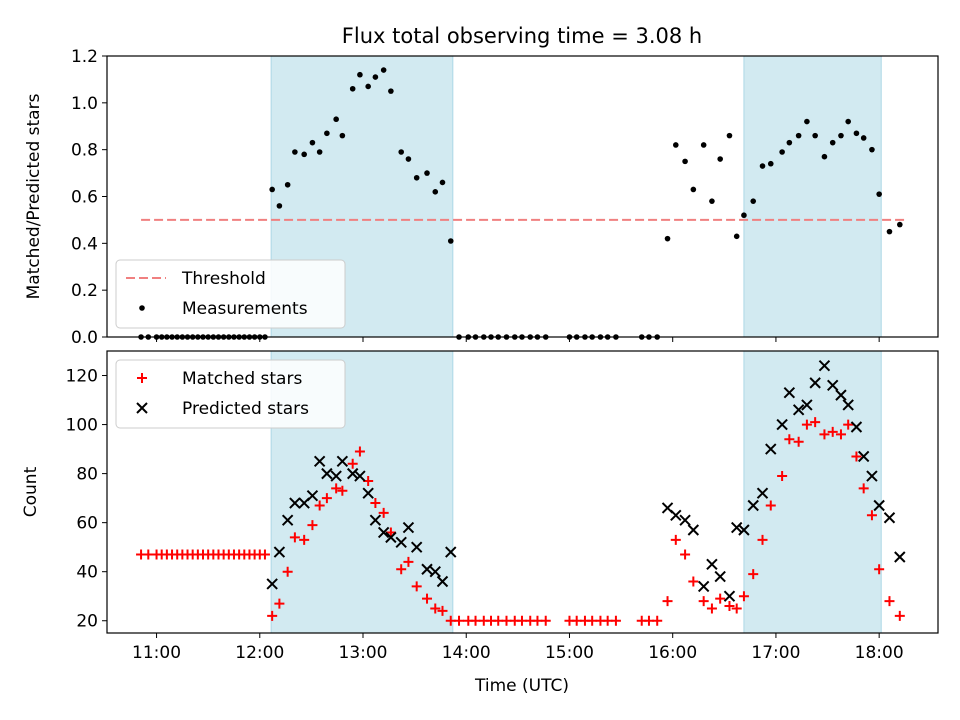  What do you see at coordinates (34, 196) in the screenshot?
I see `ratio-y-axis-label: Matched/Predicted stars` at bounding box center [34, 196].